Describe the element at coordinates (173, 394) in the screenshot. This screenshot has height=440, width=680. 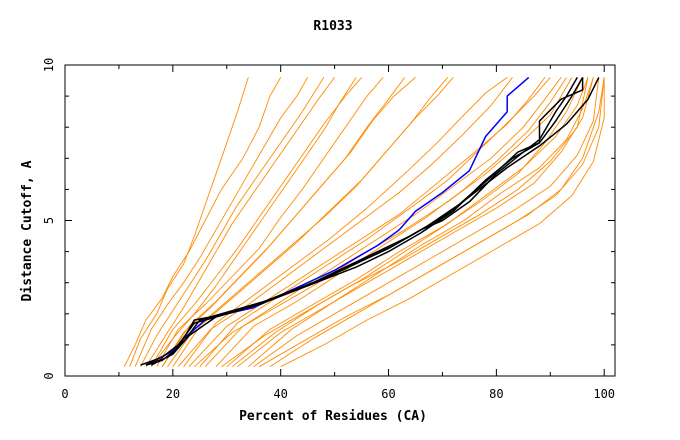
I see `x-tick-label-1: 20` at that location.